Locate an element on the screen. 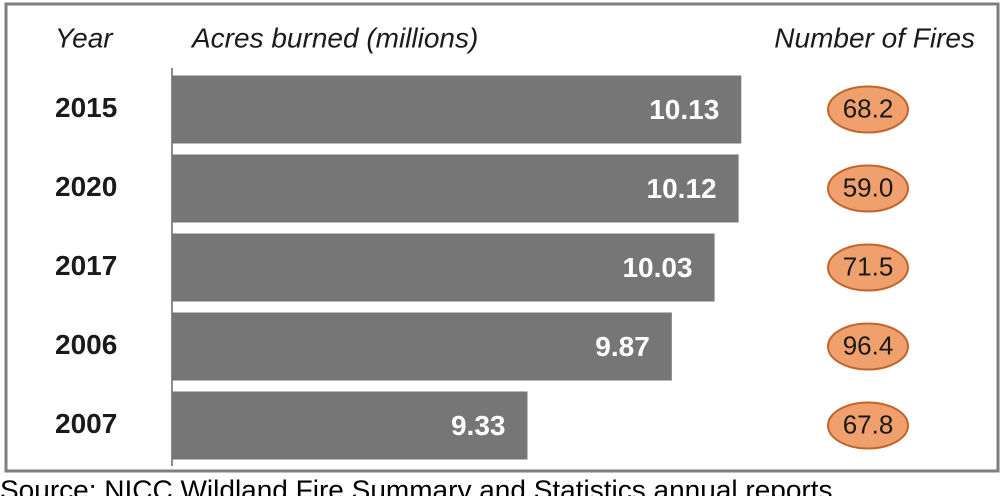 The height and width of the screenshot is (496, 1005). fires-label: 67.8 is located at coordinates (868, 424).